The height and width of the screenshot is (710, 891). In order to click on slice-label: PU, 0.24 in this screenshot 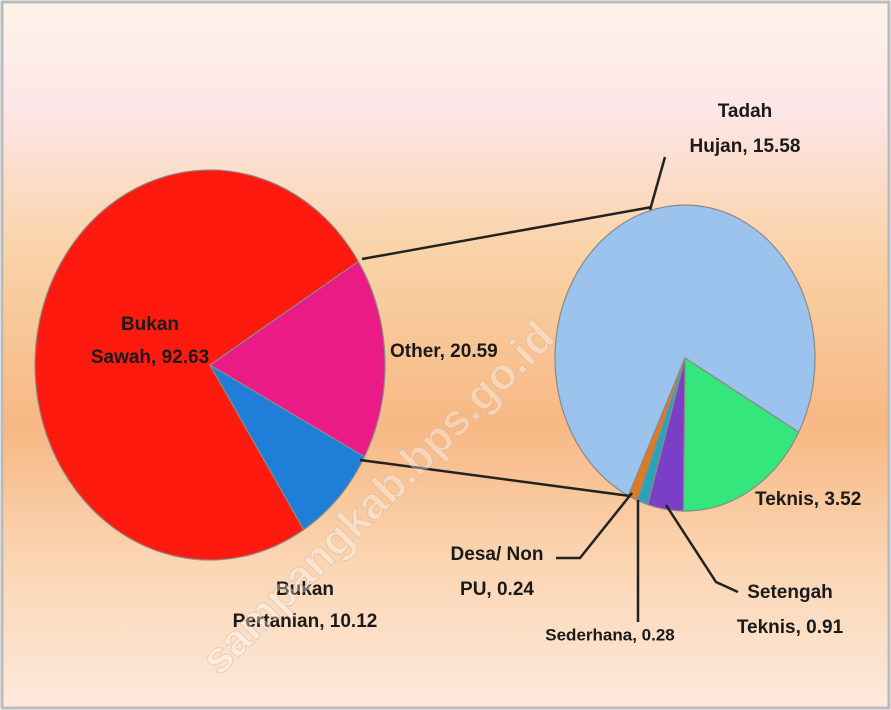, I will do `click(497, 589)`.